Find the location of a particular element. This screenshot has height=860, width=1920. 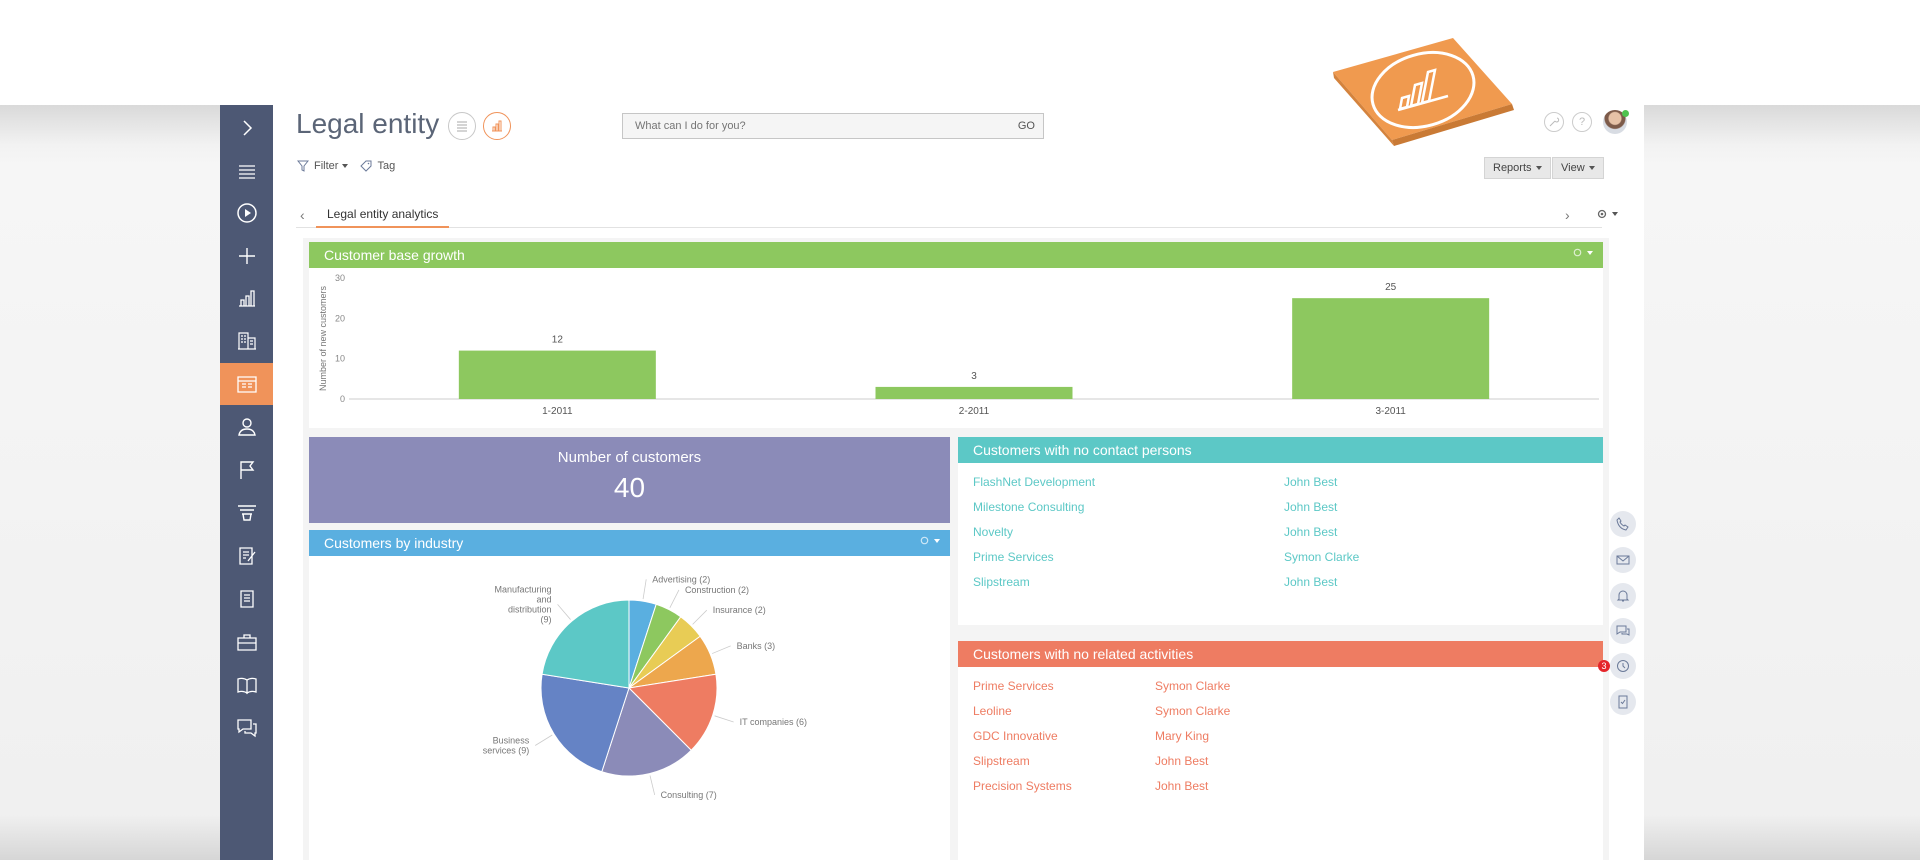

list-item: Slipstream John Best is located at coordinates (1166, 587).